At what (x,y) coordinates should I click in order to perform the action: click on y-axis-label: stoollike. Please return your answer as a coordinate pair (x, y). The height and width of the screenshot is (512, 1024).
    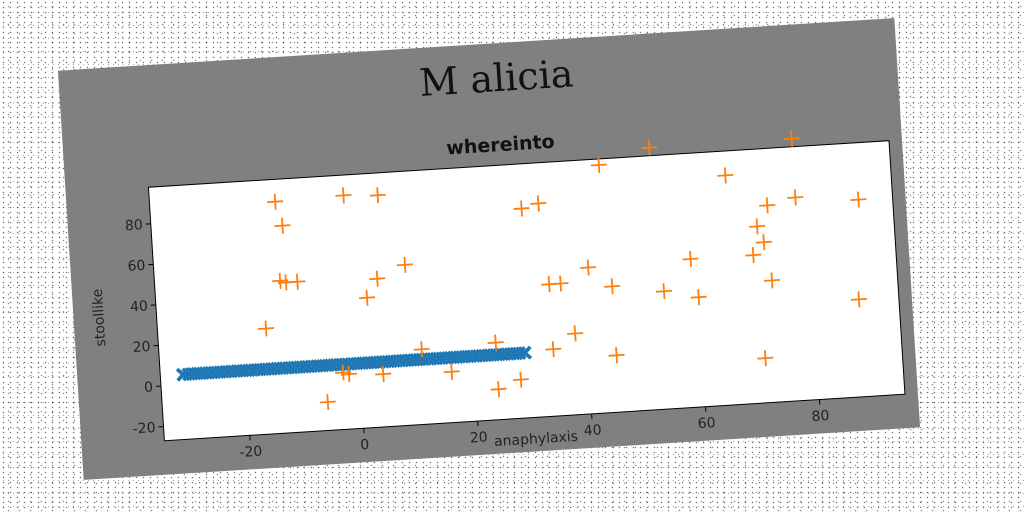
    Looking at the image, I should click on (100, 317).